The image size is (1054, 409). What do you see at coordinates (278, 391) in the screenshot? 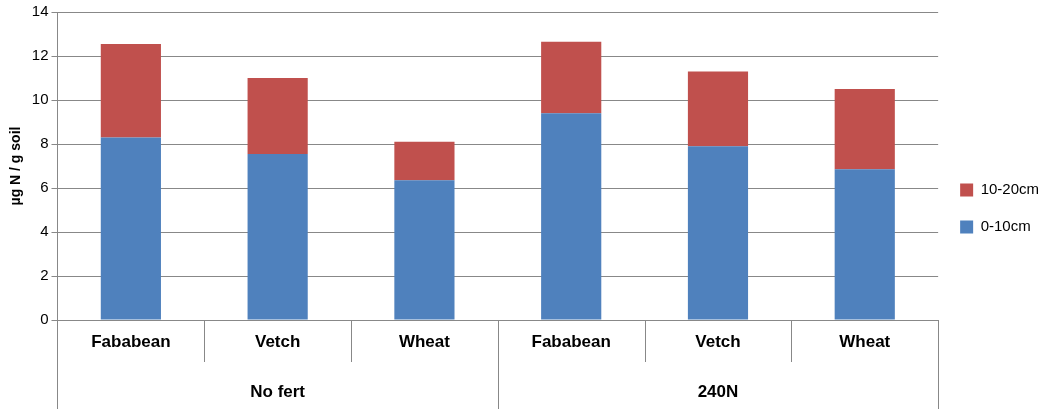
I see `text: No fert` at bounding box center [278, 391].